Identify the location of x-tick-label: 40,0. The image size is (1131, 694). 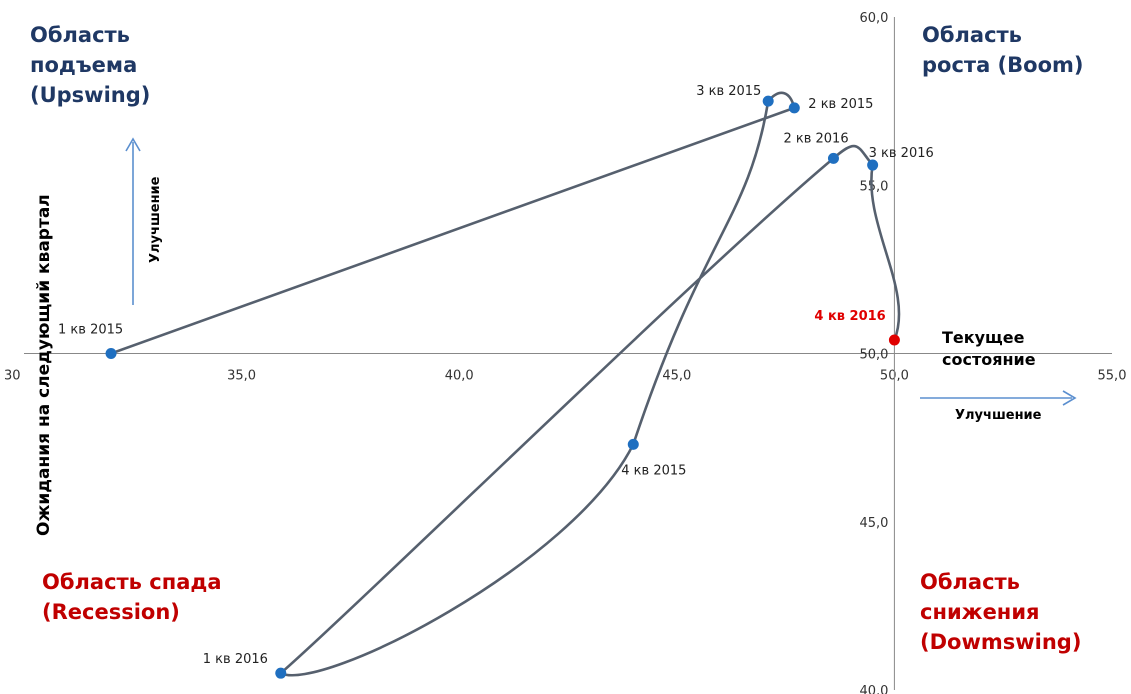
(459, 376).